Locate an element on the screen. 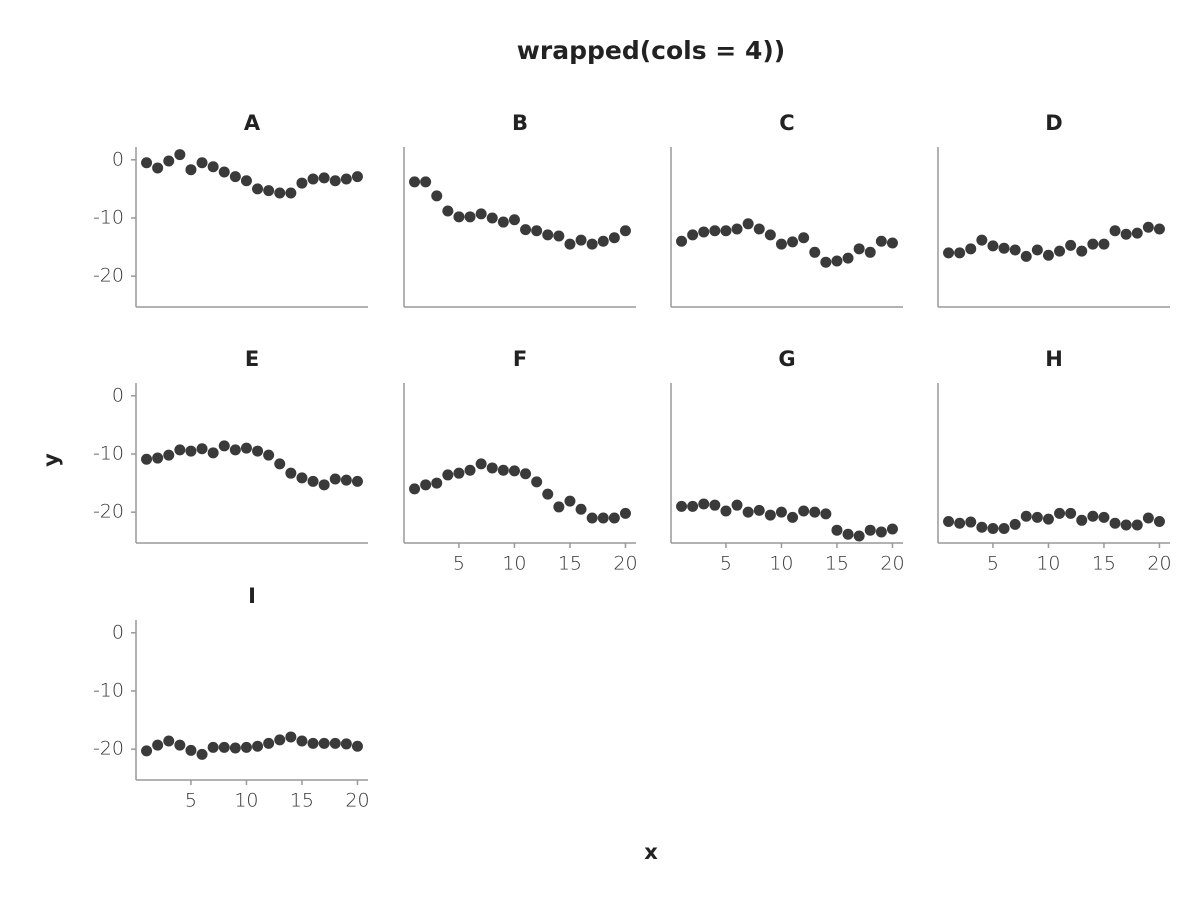  x-axis-label: x is located at coordinates (651, 852).